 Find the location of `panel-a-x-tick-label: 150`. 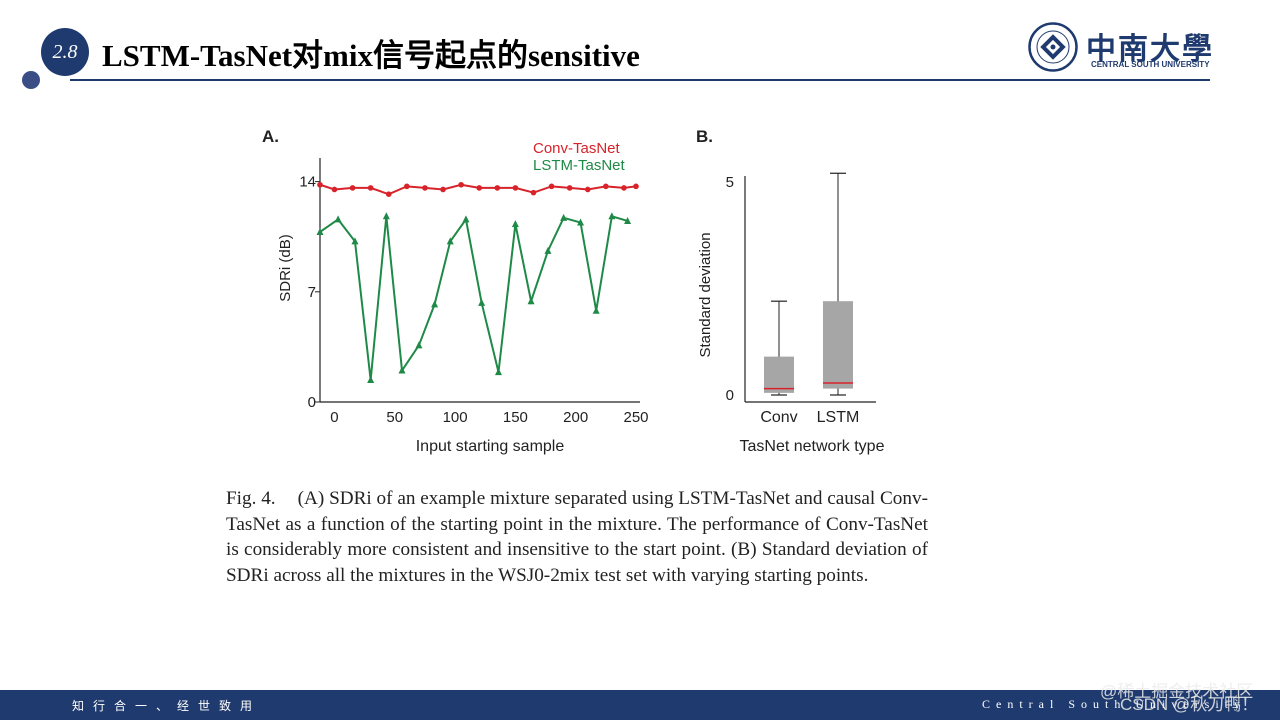

panel-a-x-tick-label: 150 is located at coordinates (515, 417).